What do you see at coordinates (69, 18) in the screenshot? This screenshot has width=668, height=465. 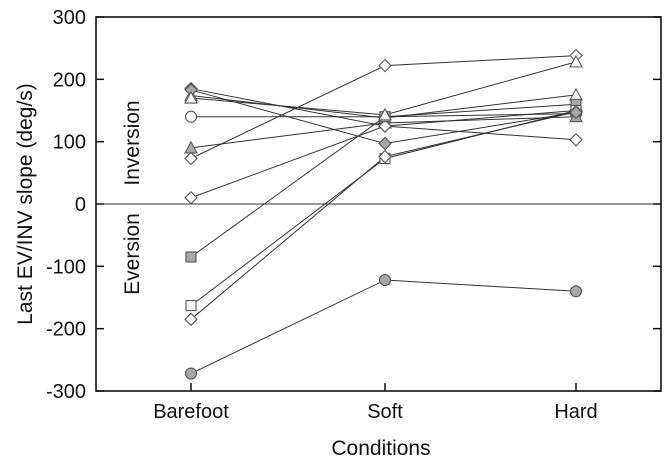 I see `y-tick-label: 300` at bounding box center [69, 18].